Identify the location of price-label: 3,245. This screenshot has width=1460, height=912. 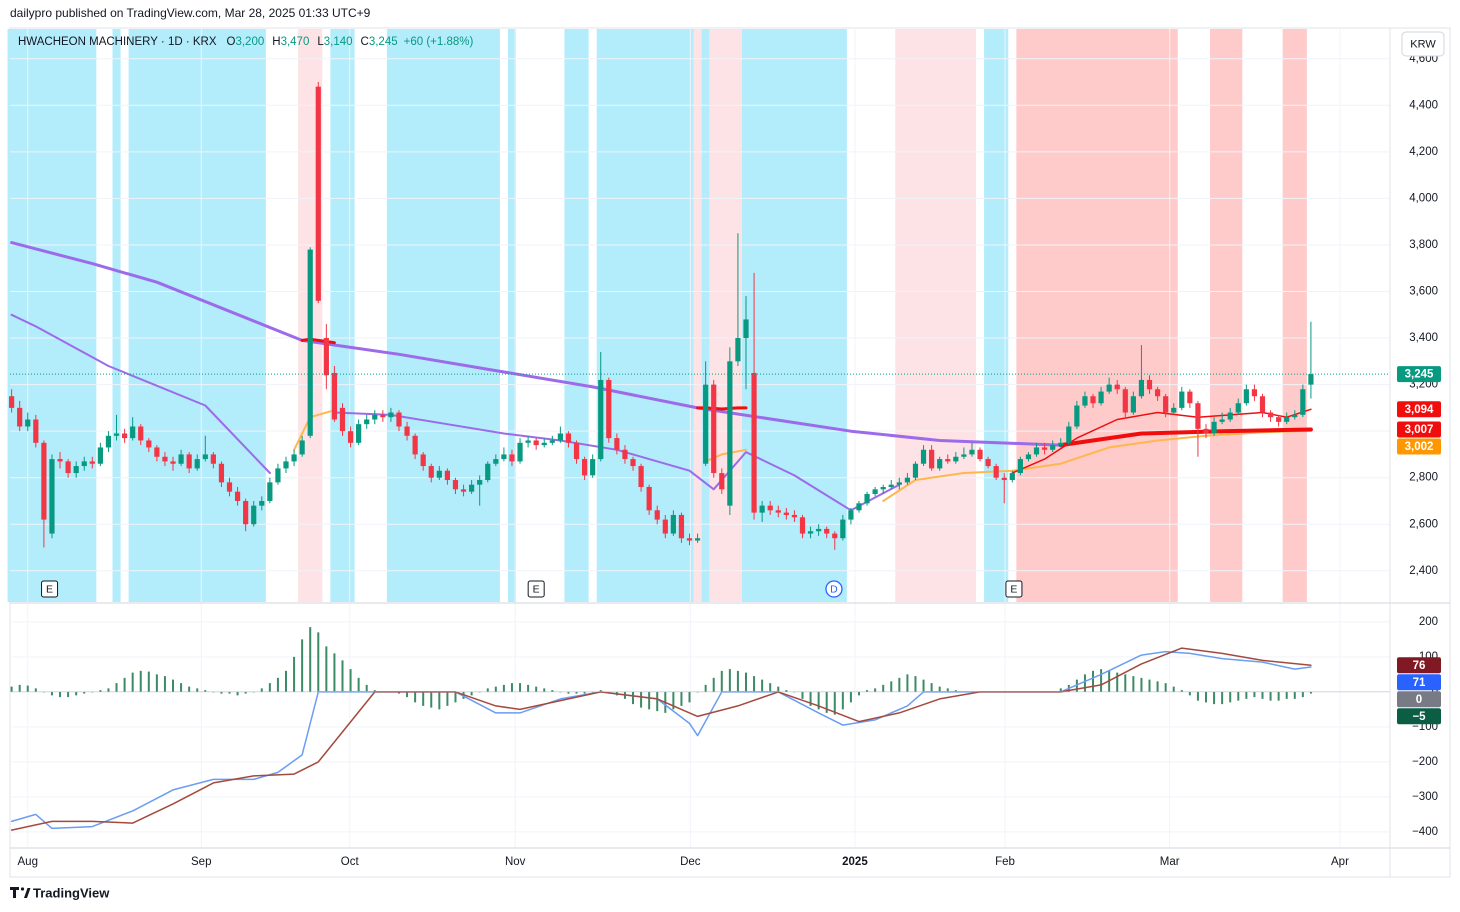
(1419, 375).